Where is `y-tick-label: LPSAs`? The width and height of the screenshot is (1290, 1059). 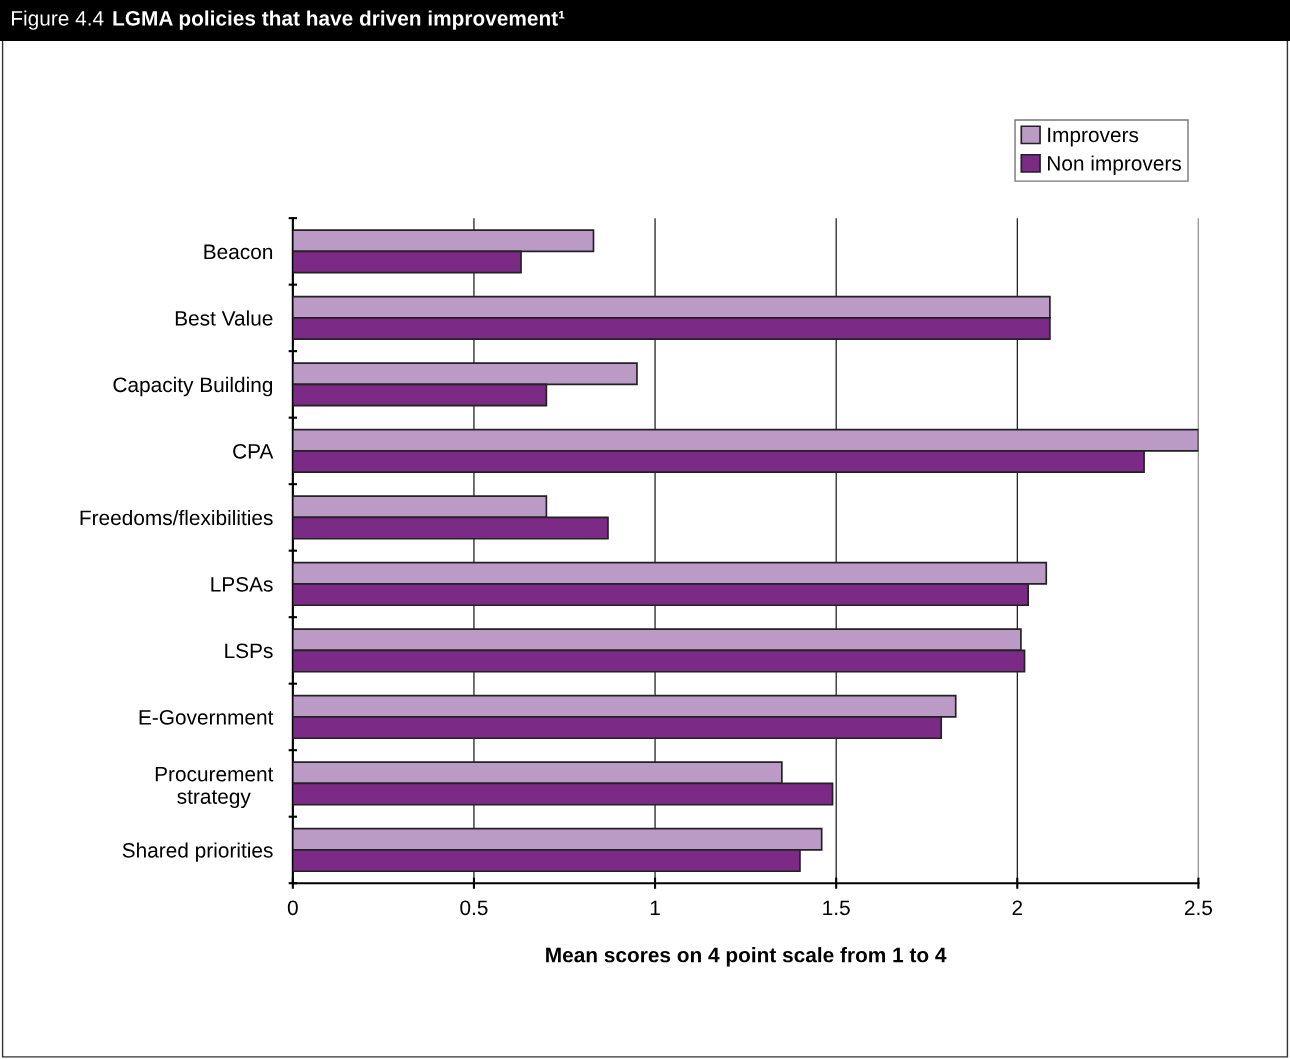 y-tick-label: LPSAs is located at coordinates (242, 584).